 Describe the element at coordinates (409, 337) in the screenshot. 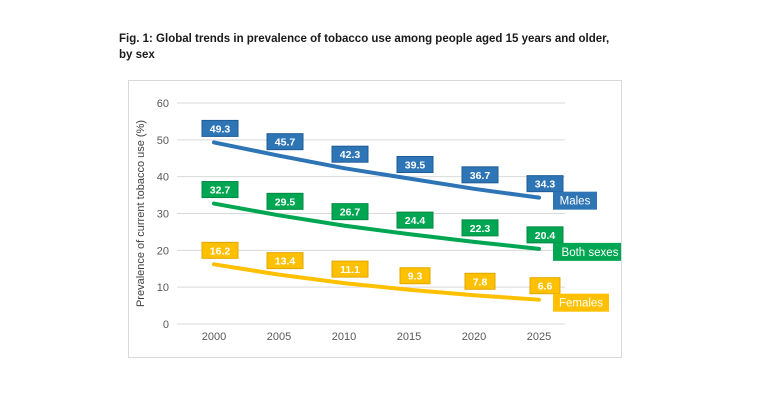

I see `x-tick-label: 2015` at that location.